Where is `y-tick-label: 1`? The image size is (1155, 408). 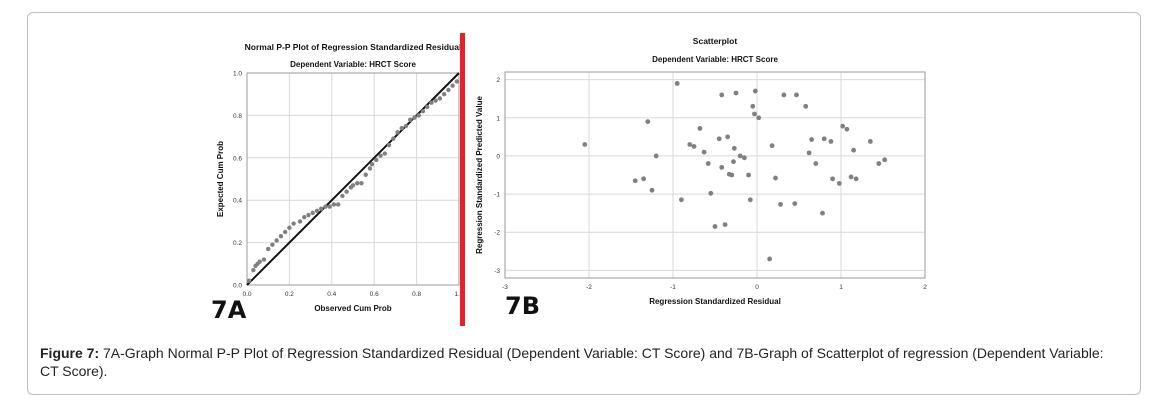 y-tick-label: 1 is located at coordinates (498, 118).